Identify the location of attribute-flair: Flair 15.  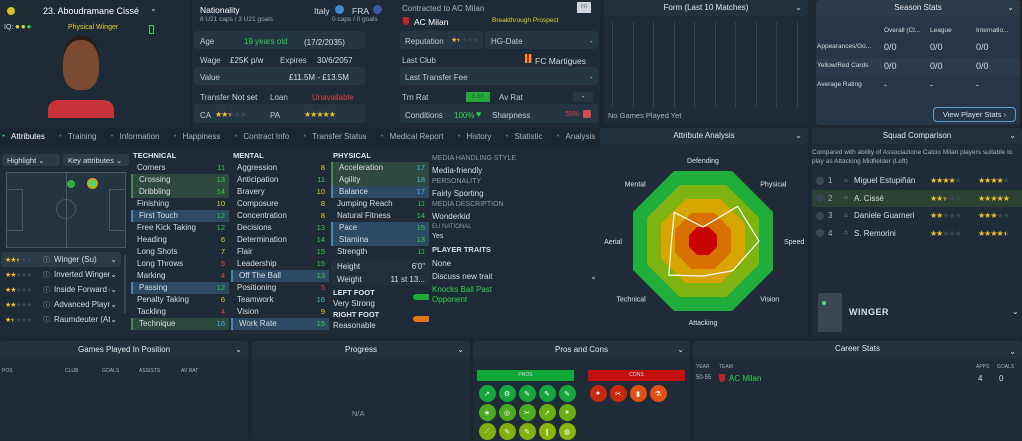
(280, 252).